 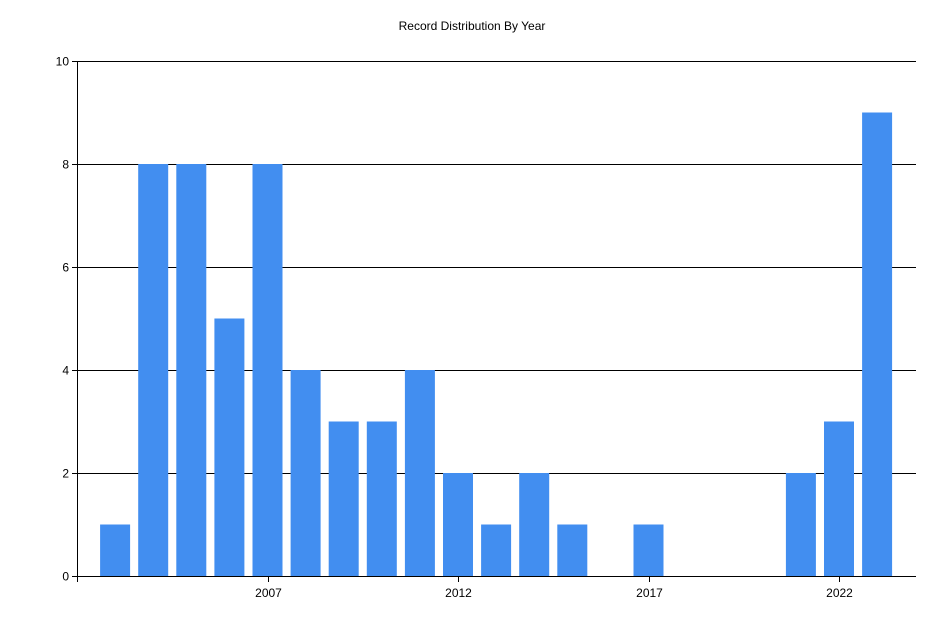 I want to click on bar-2015, so click(x=572, y=550).